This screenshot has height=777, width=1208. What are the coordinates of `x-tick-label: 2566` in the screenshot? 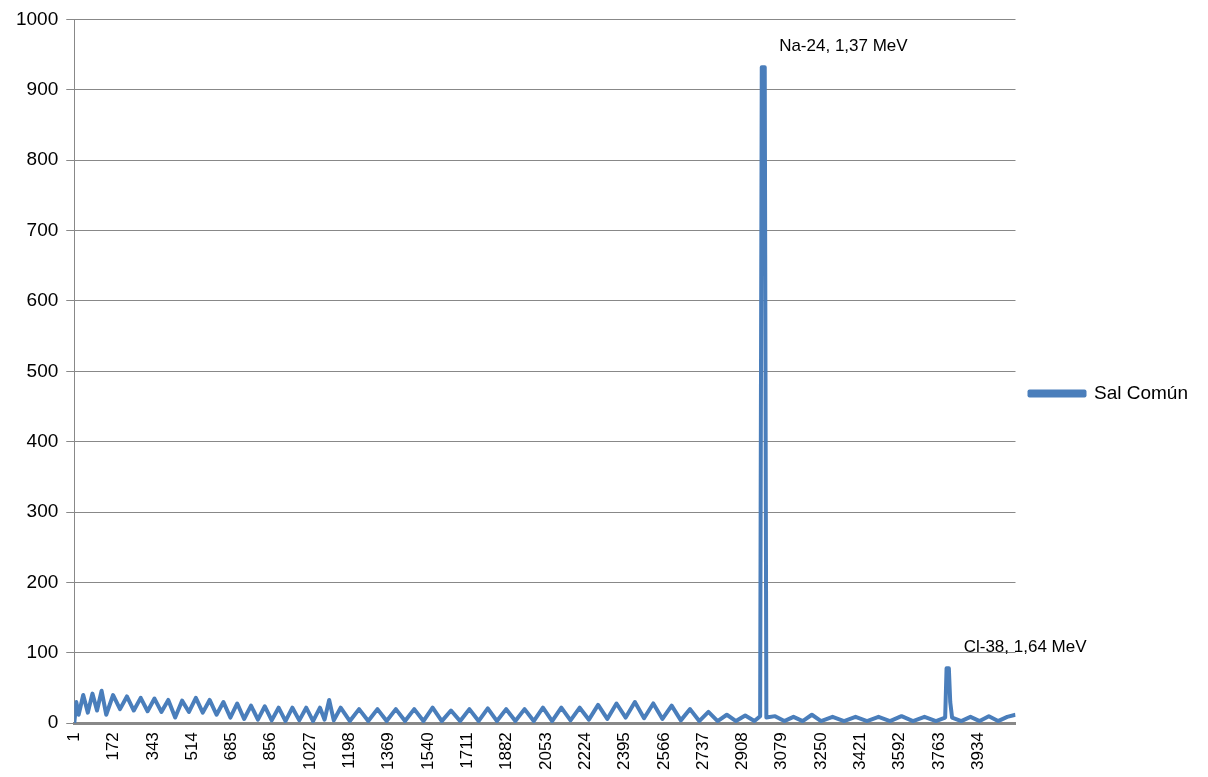 It's located at (663, 751).